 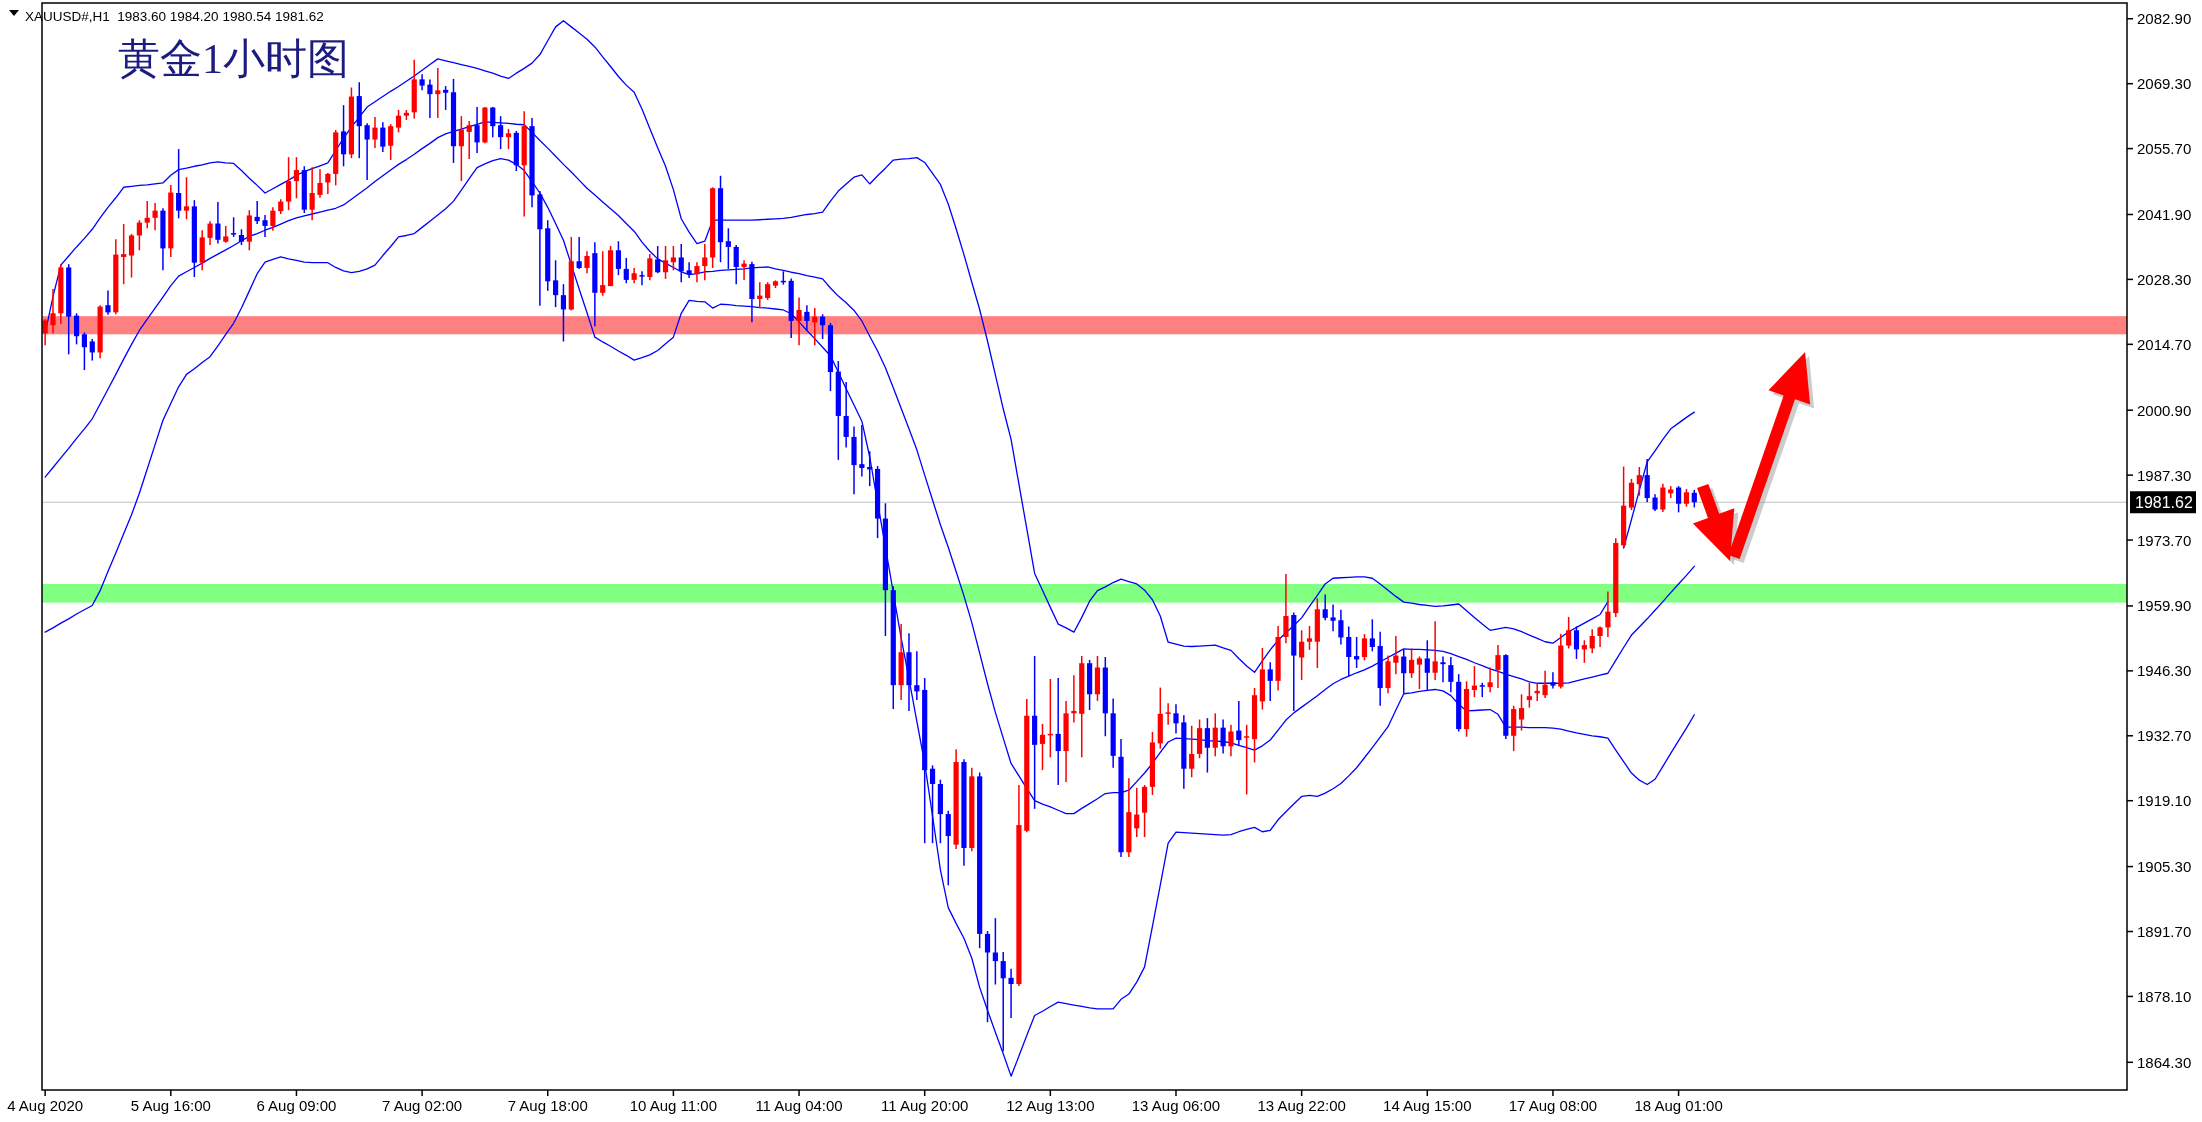 What do you see at coordinates (2164, 801) in the screenshot?
I see `y-tick-label: 1919.10` at bounding box center [2164, 801].